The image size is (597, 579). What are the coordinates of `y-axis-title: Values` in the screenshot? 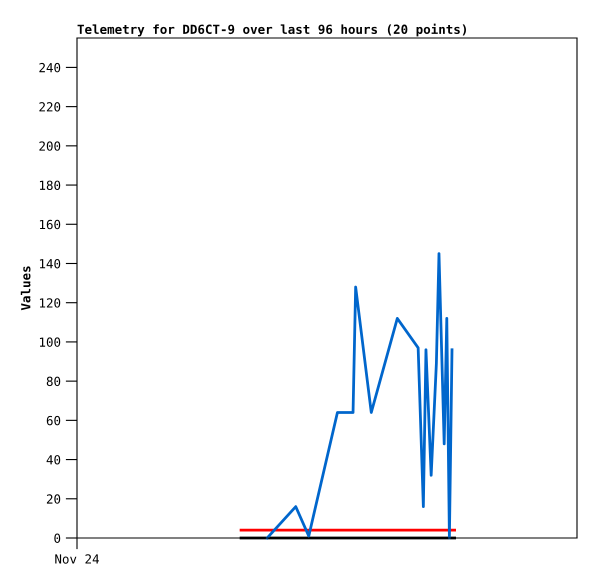 It's located at (25, 288).